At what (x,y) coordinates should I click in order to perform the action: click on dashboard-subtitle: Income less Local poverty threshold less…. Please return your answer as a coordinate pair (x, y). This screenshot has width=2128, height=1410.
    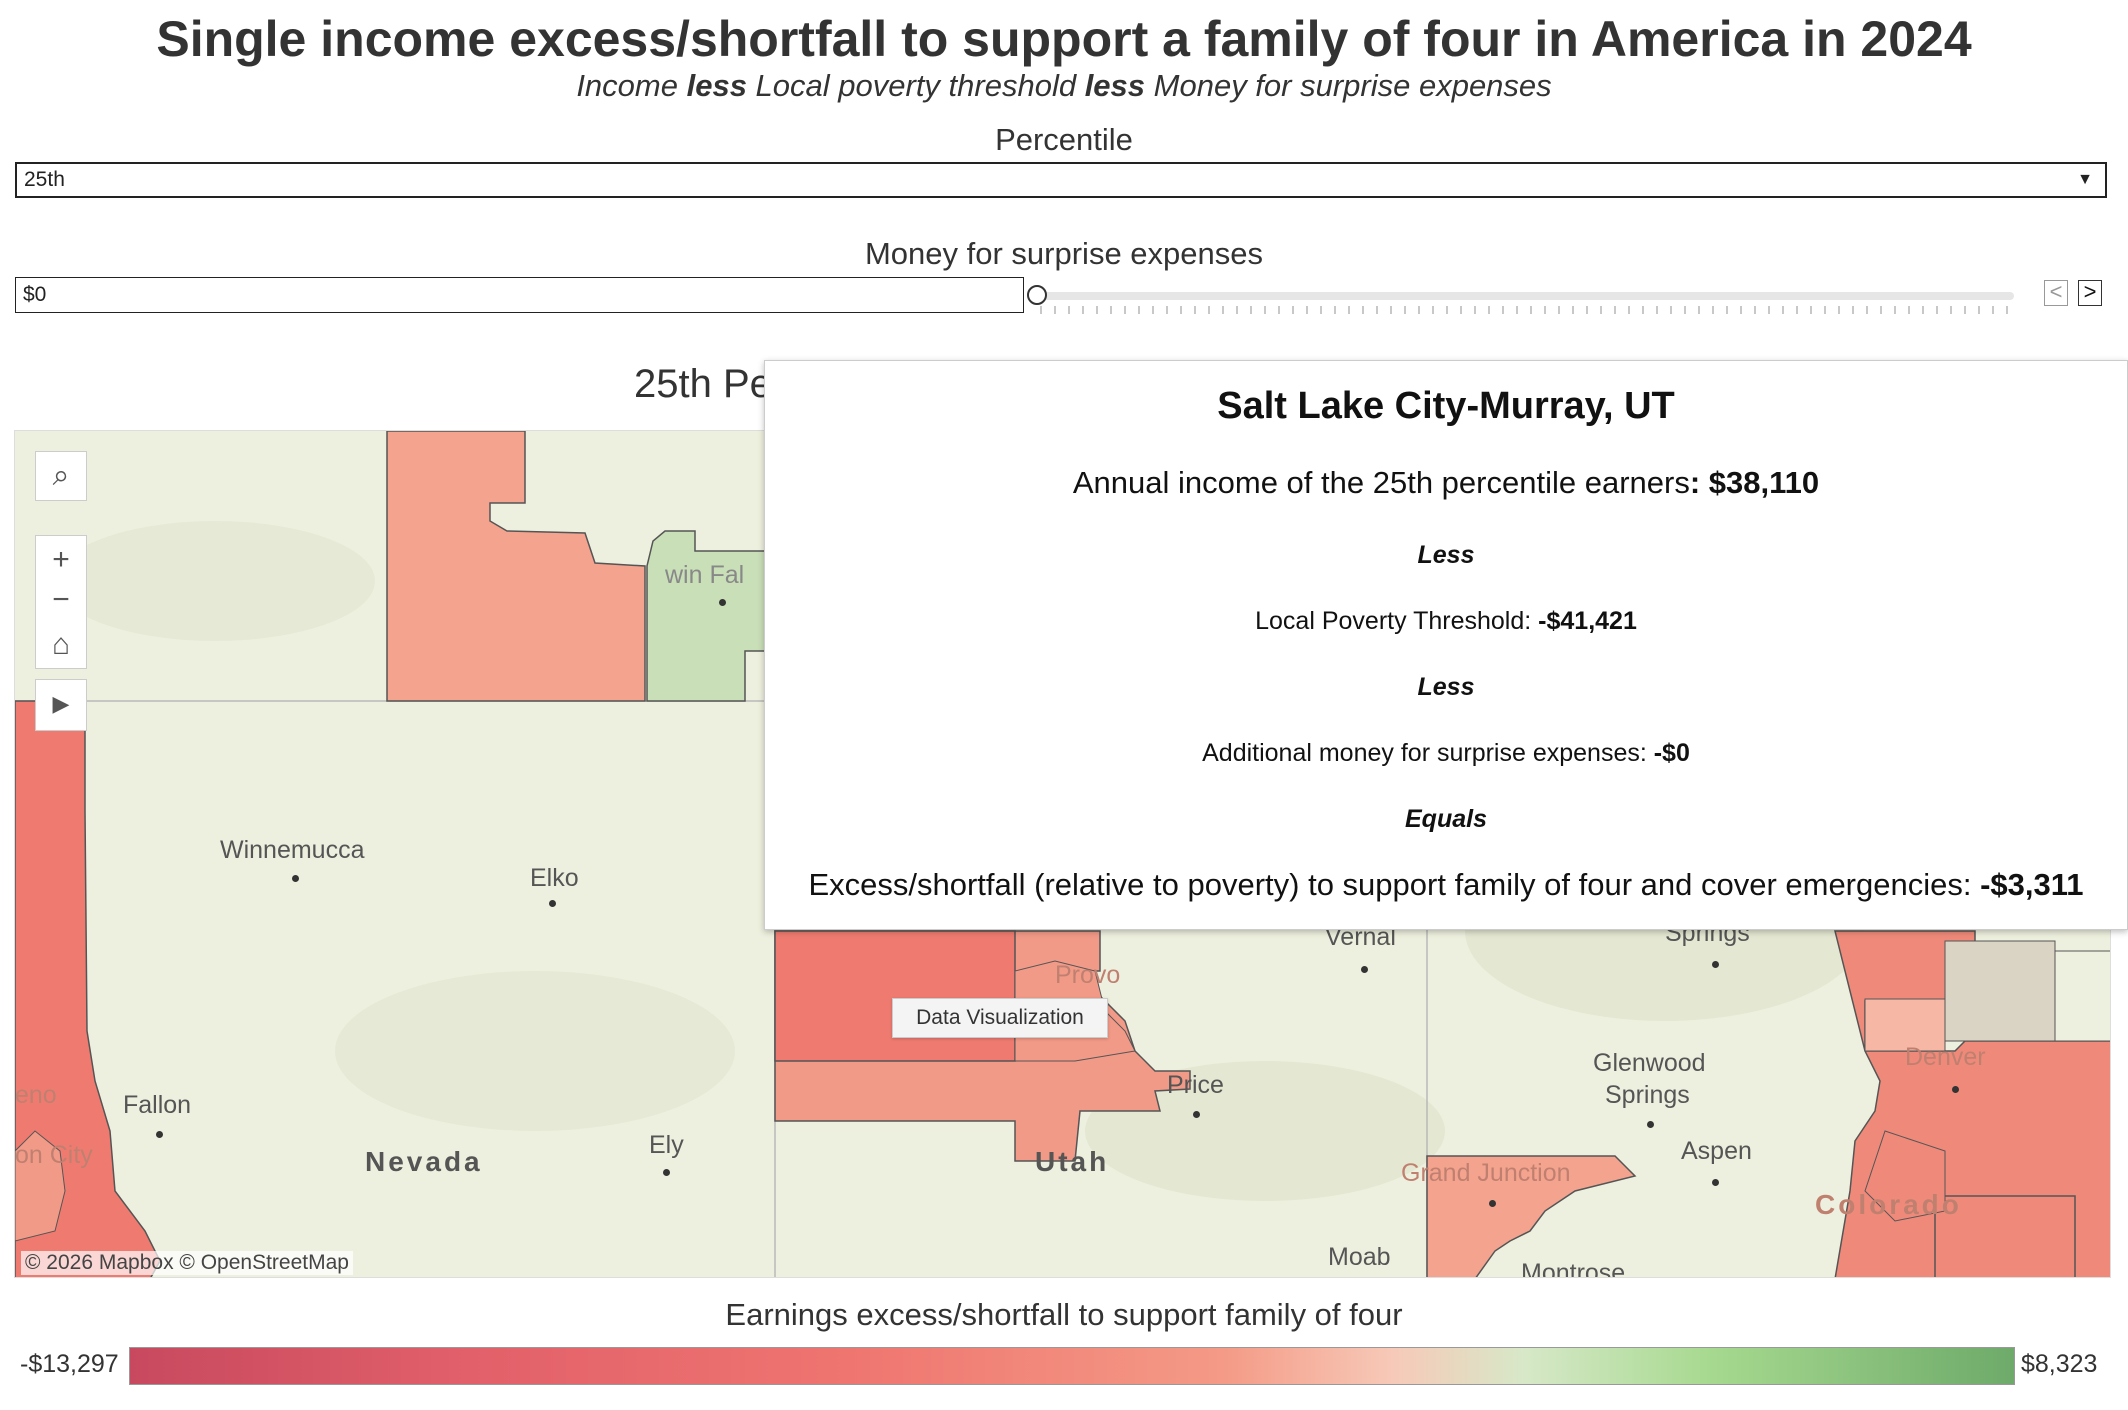
    Looking at the image, I should click on (1064, 85).